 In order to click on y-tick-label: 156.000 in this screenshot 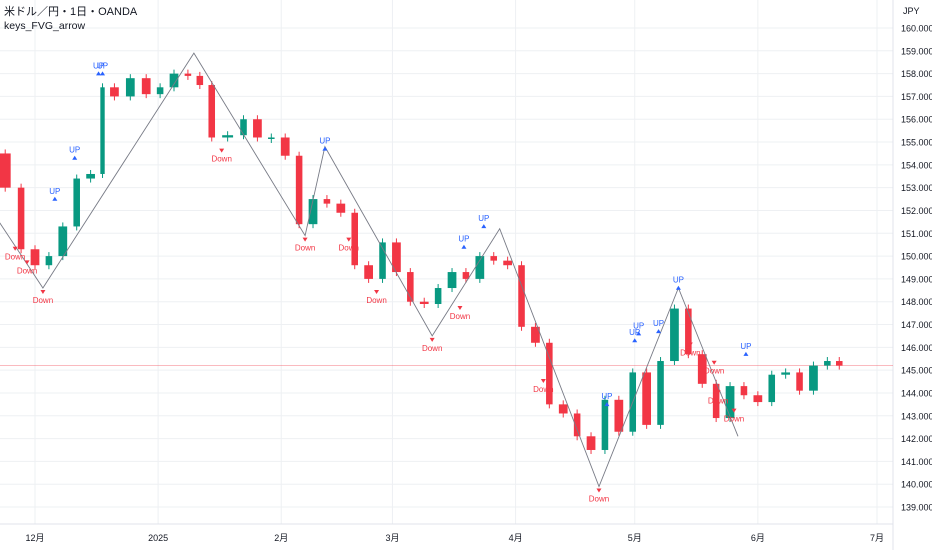, I will do `click(916, 120)`.